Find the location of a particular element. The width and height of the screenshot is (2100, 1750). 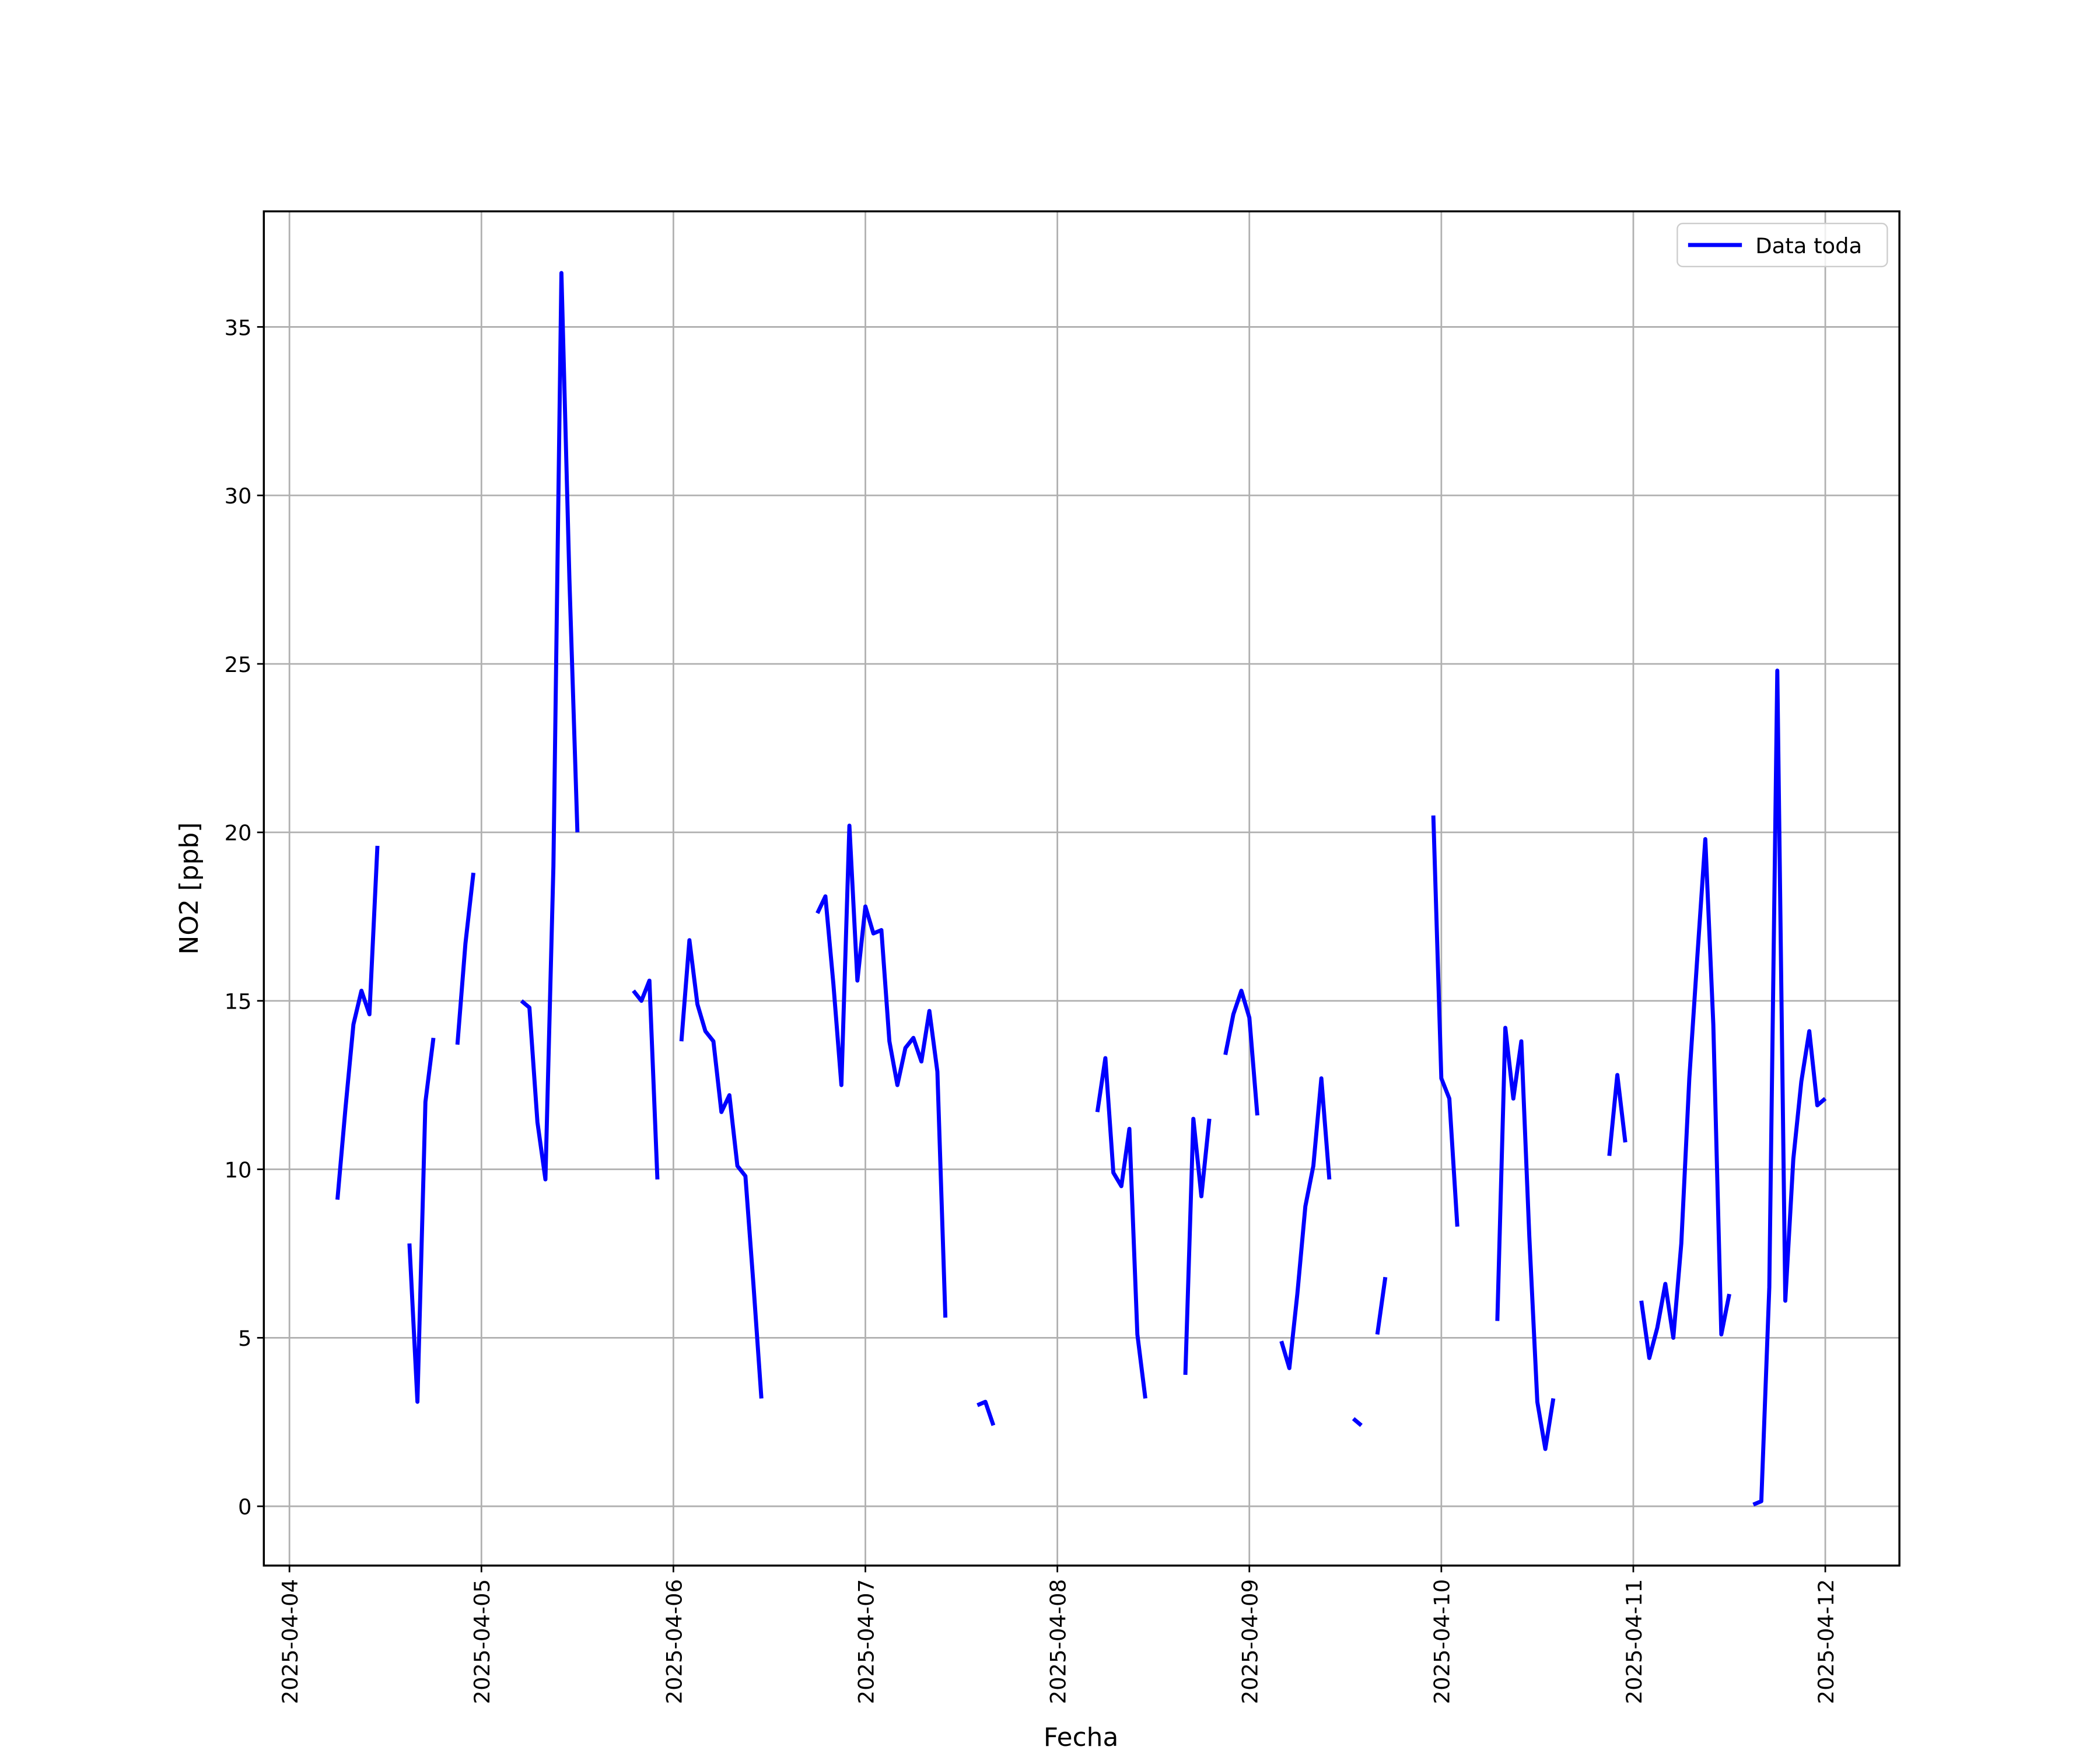

y-tick-label: 10 is located at coordinates (238, 1169).